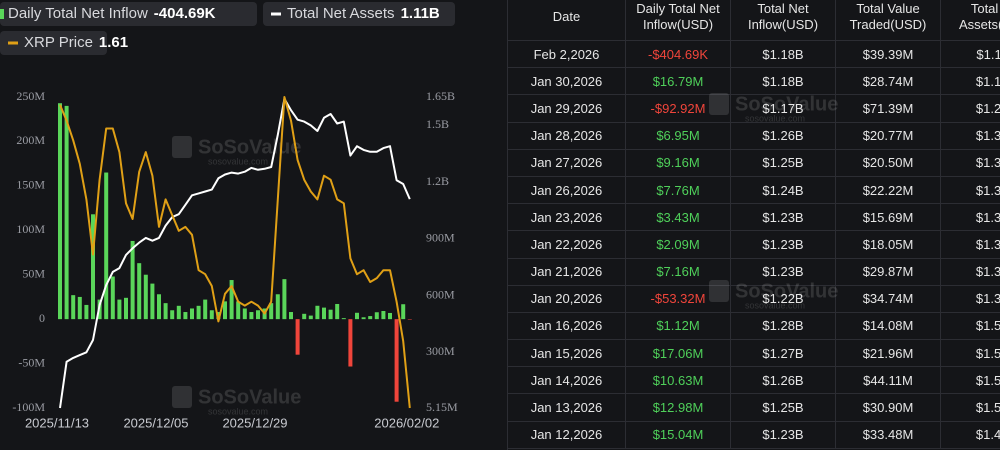 This screenshot has height=450, width=1000. What do you see at coordinates (970, 407) in the screenshot?
I see `table-cell: $1.54B` at bounding box center [970, 407].